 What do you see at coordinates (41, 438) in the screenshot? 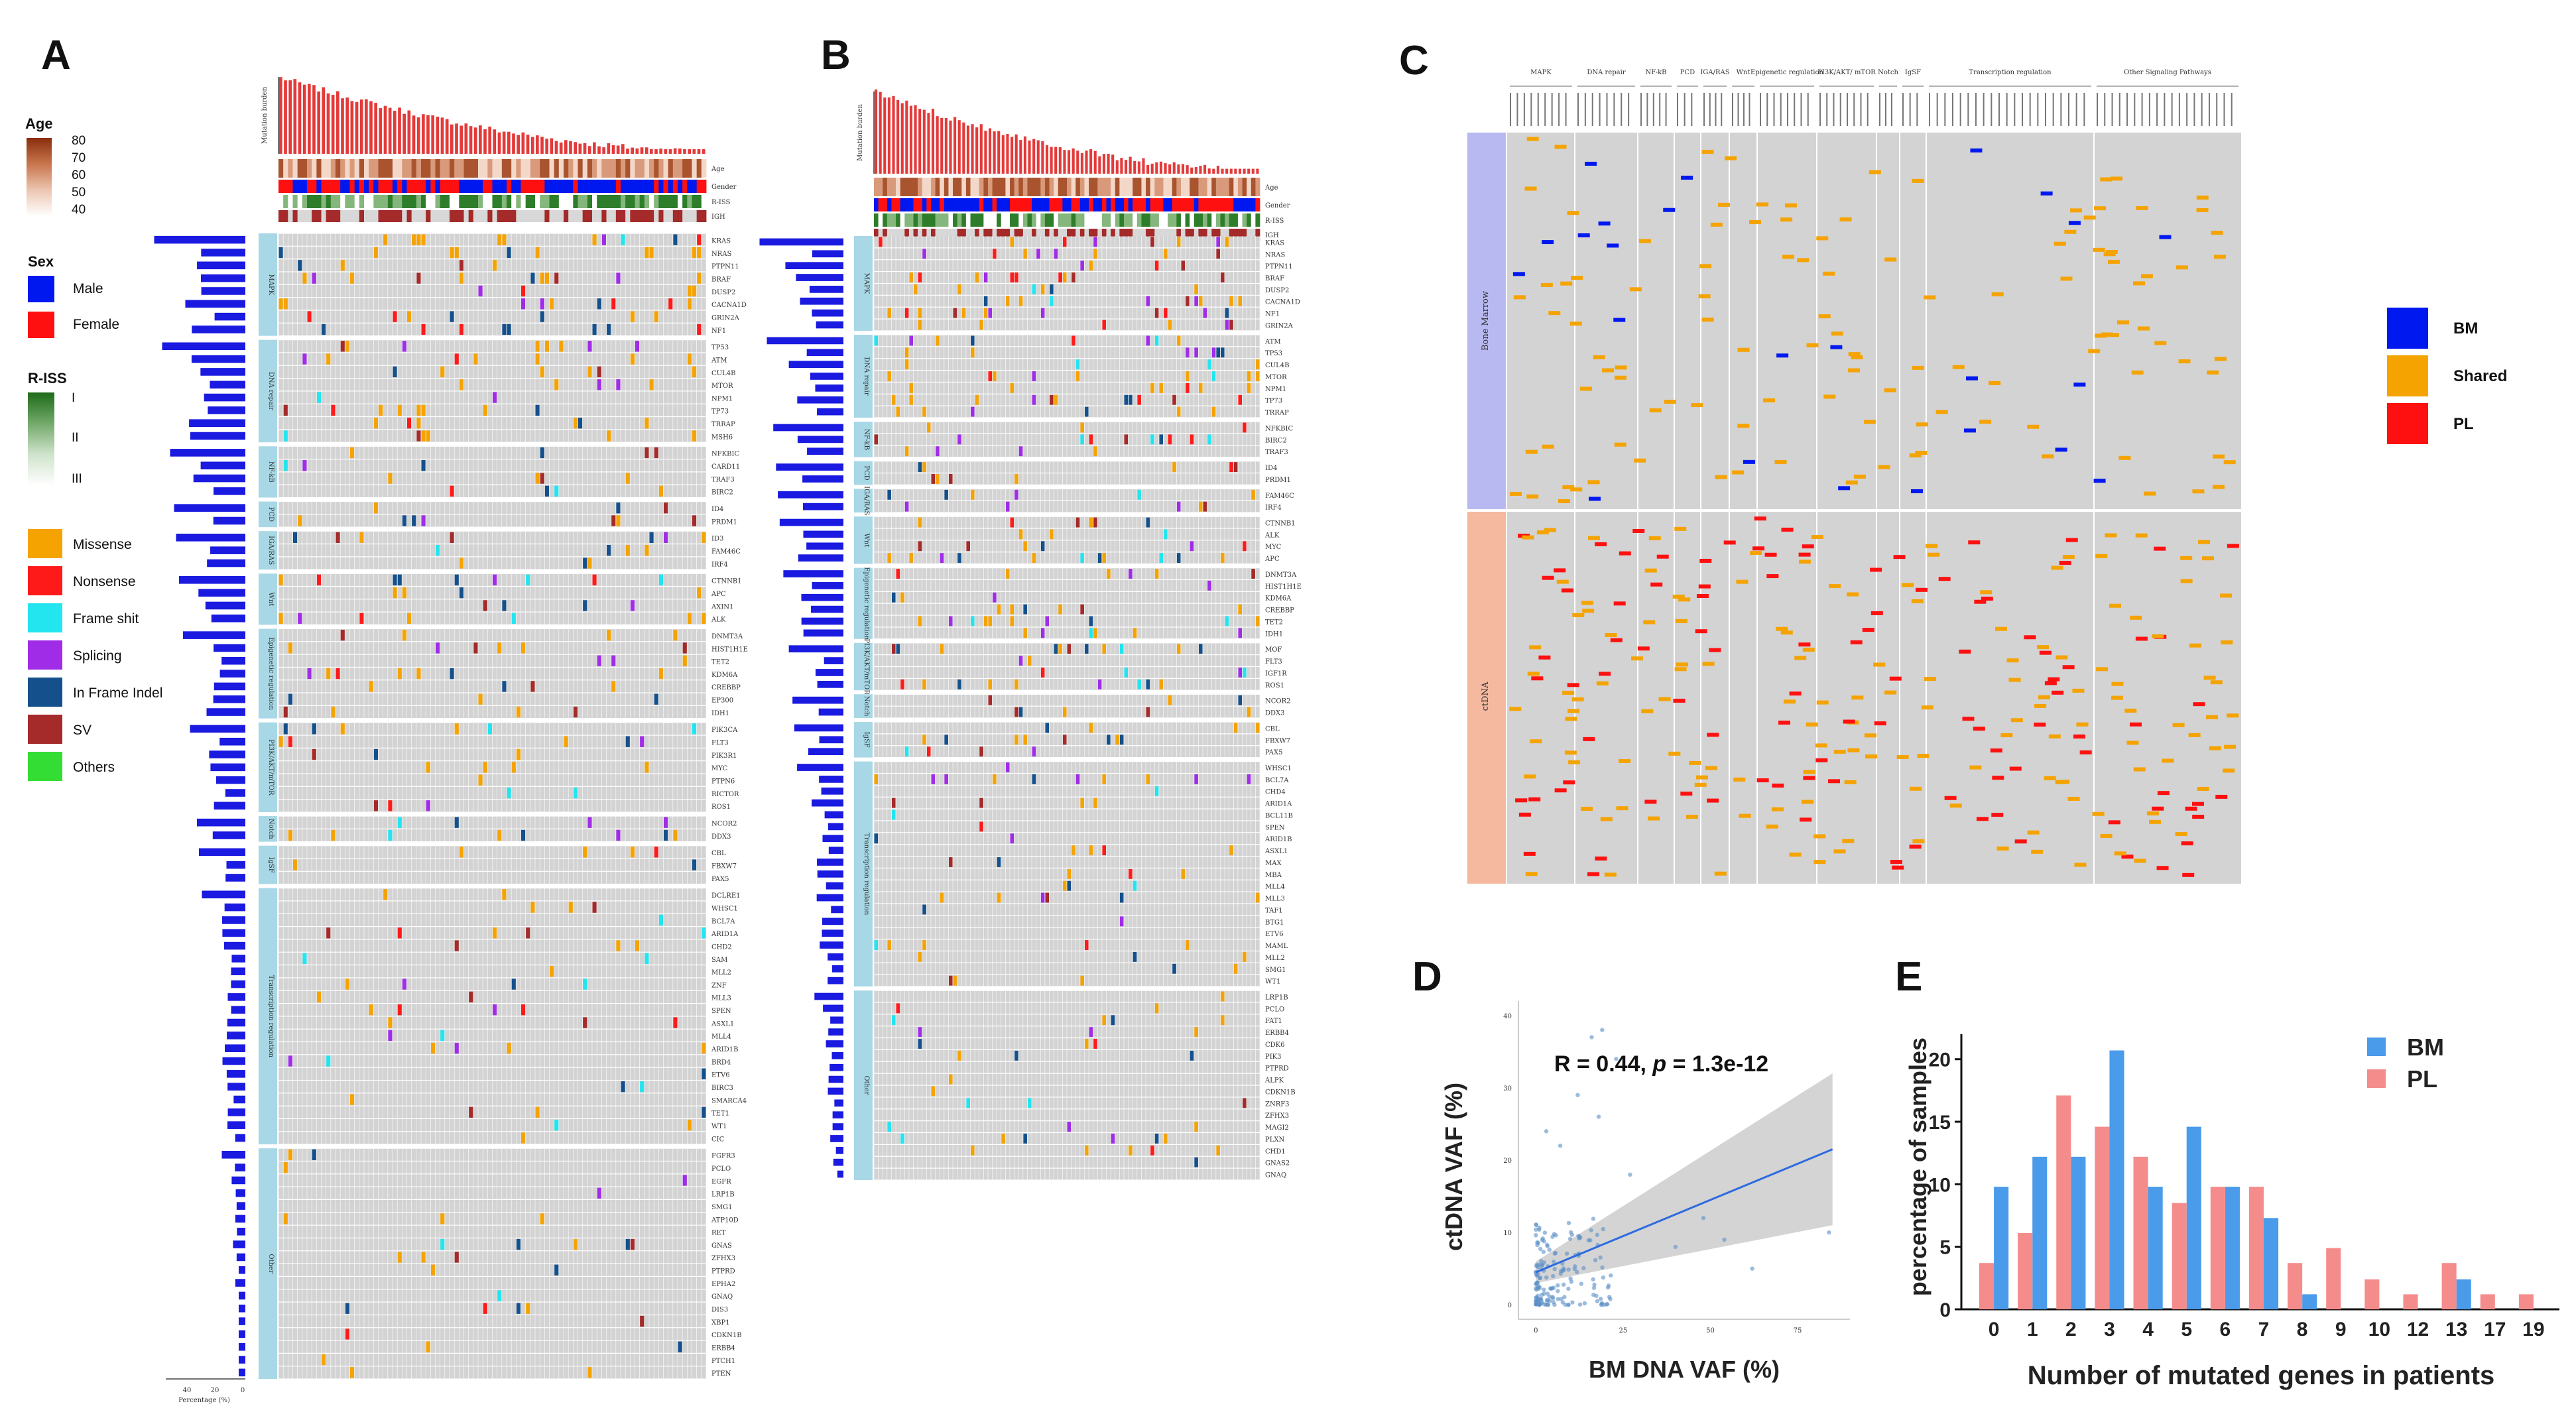
I see `riss-gradient` at bounding box center [41, 438].